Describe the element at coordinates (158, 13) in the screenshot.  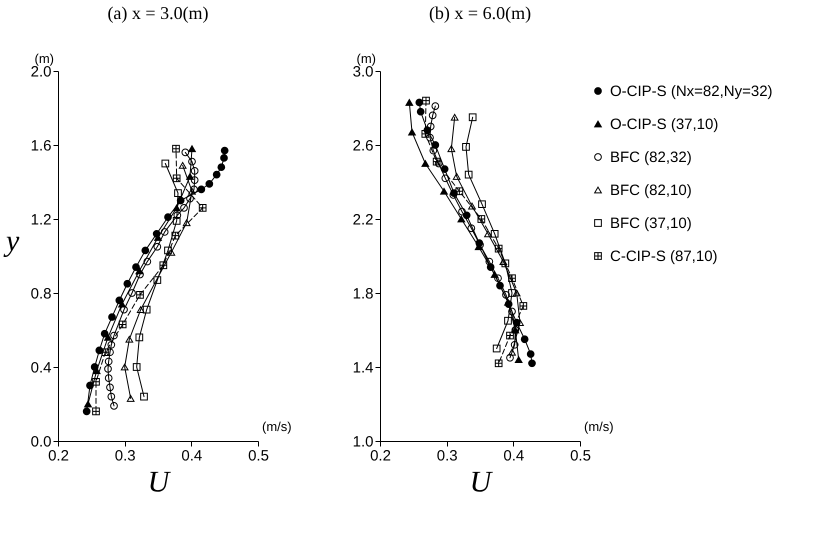
I see `chart-title: (a) x = 3.0(m)` at that location.